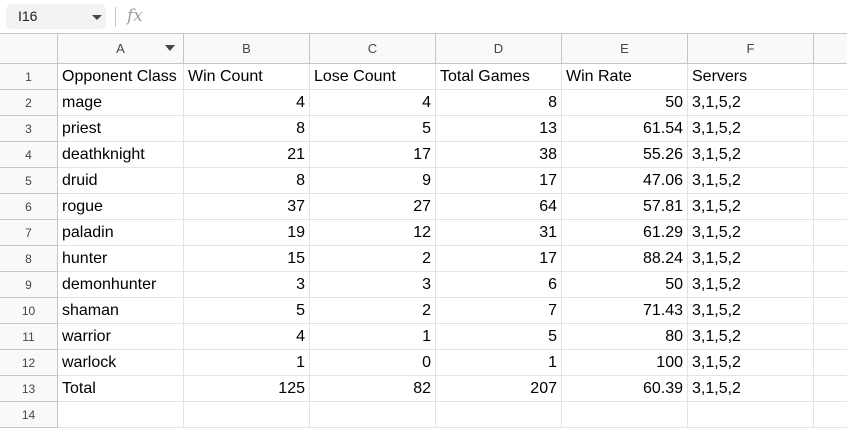 Image resolution: width=847 pixels, height=428 pixels. I want to click on name-box: I16, so click(56, 16).